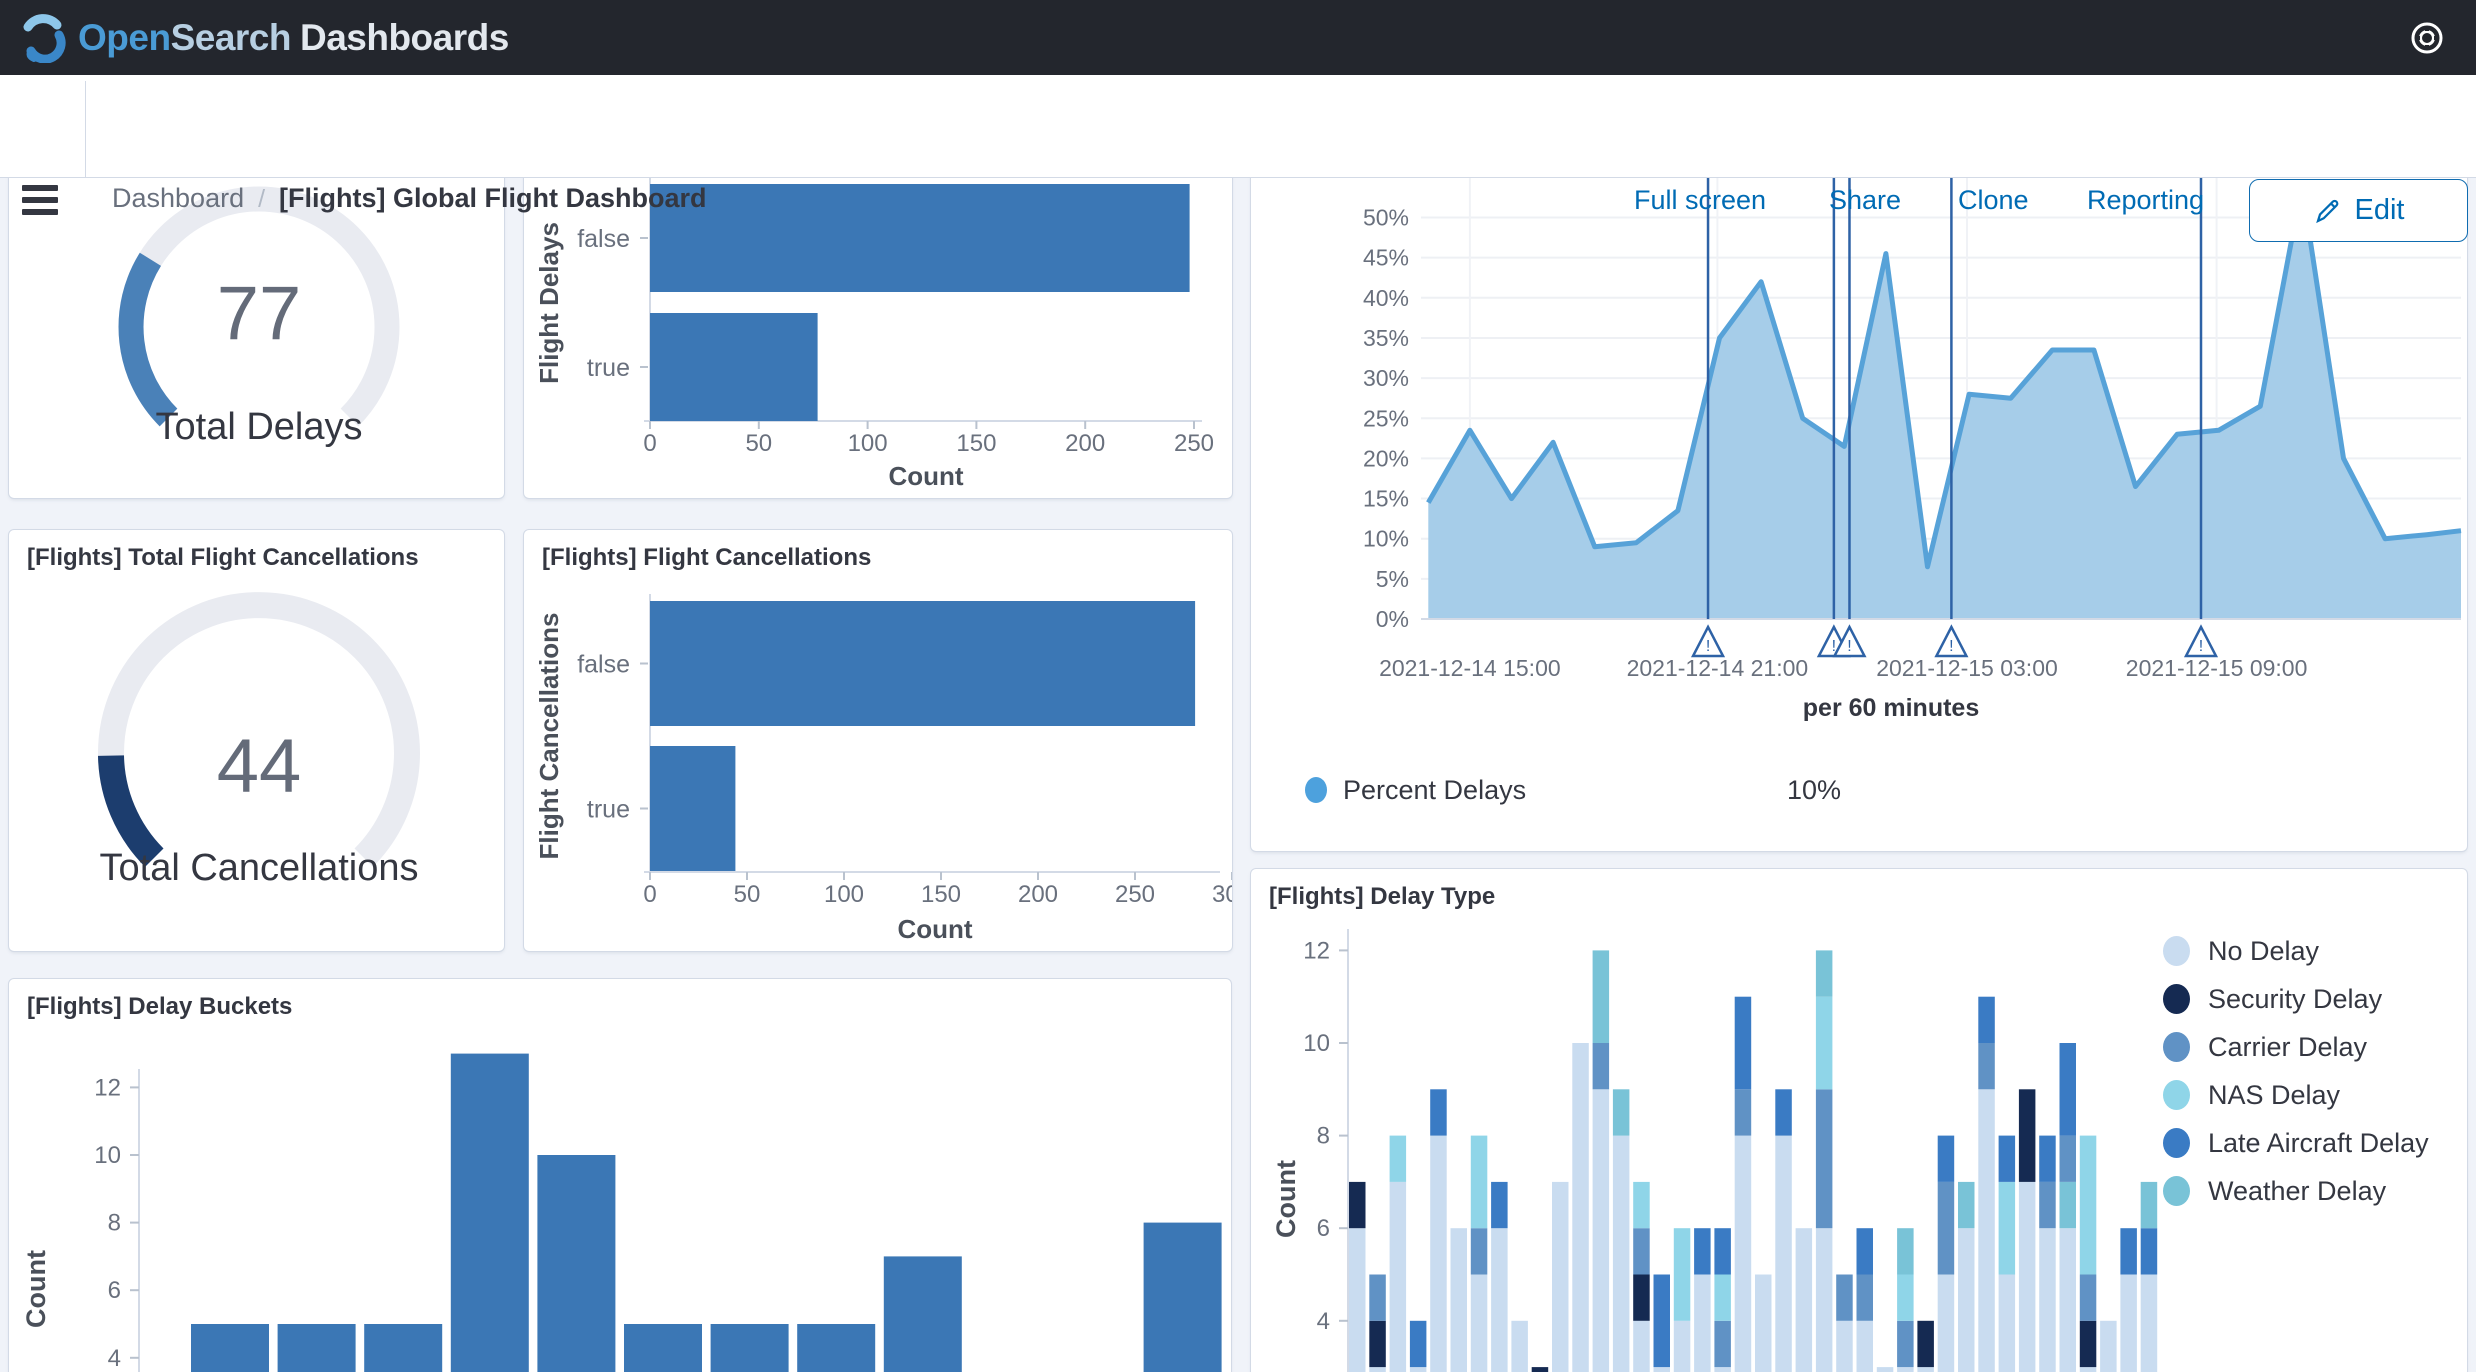 This screenshot has height=1372, width=2476. Describe the element at coordinates (1700, 200) in the screenshot. I see `full-screen-button: Full screen` at that location.